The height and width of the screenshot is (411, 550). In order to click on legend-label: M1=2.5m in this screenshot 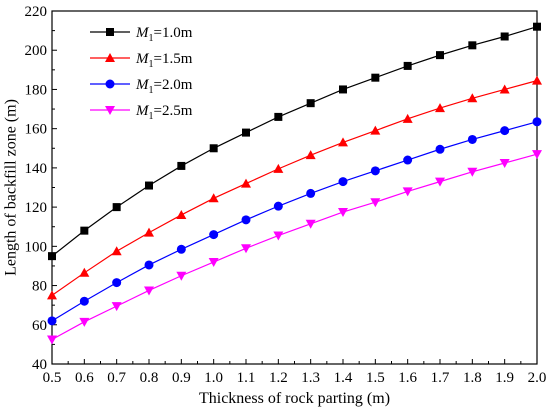, I will do `click(164, 112)`.